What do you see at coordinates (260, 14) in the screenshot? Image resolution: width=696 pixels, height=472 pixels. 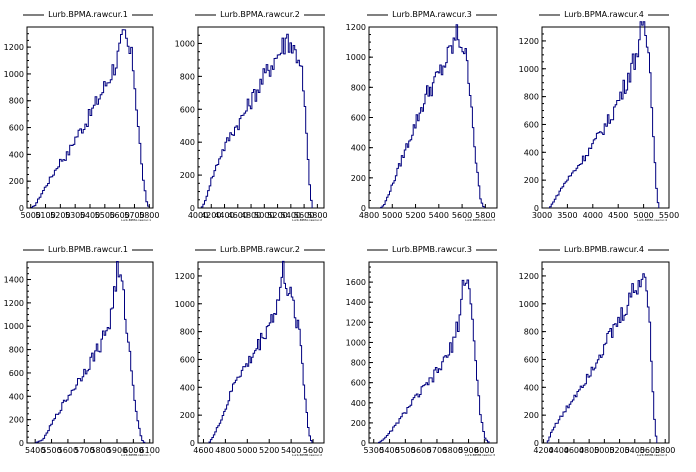 I see `panel-title: Lurb.BPMA.rawcur.2` at bounding box center [260, 14].